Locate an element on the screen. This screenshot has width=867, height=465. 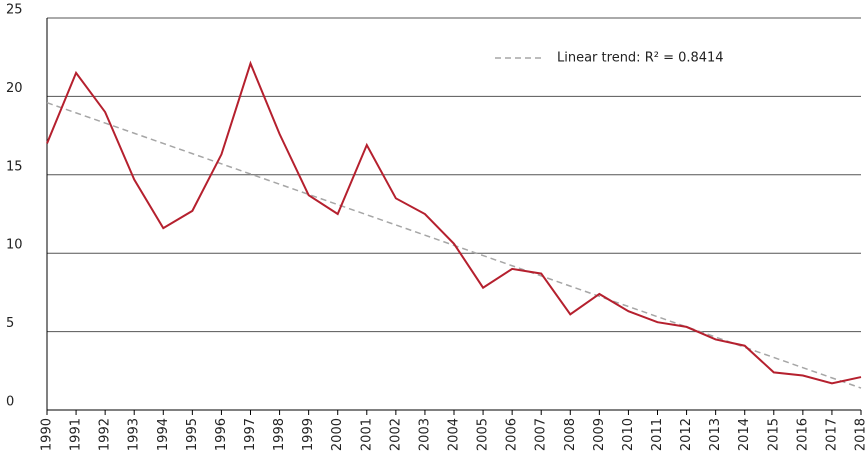
legend-label: Linear trend: R² = 0.8414 is located at coordinates (640, 58).